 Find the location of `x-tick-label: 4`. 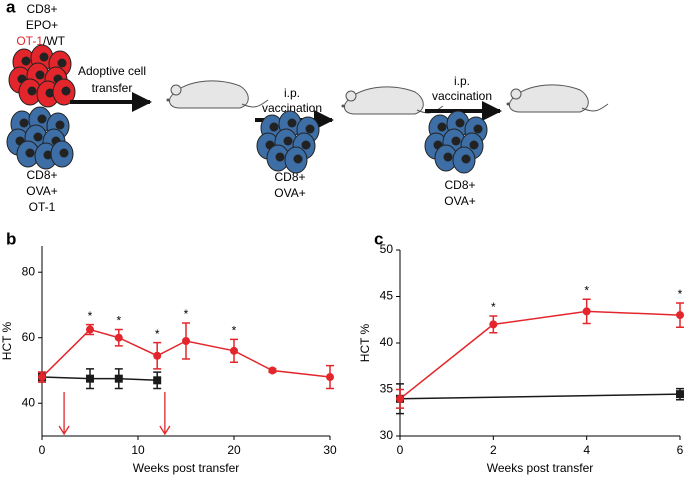

x-tick-label: 4 is located at coordinates (586, 450).